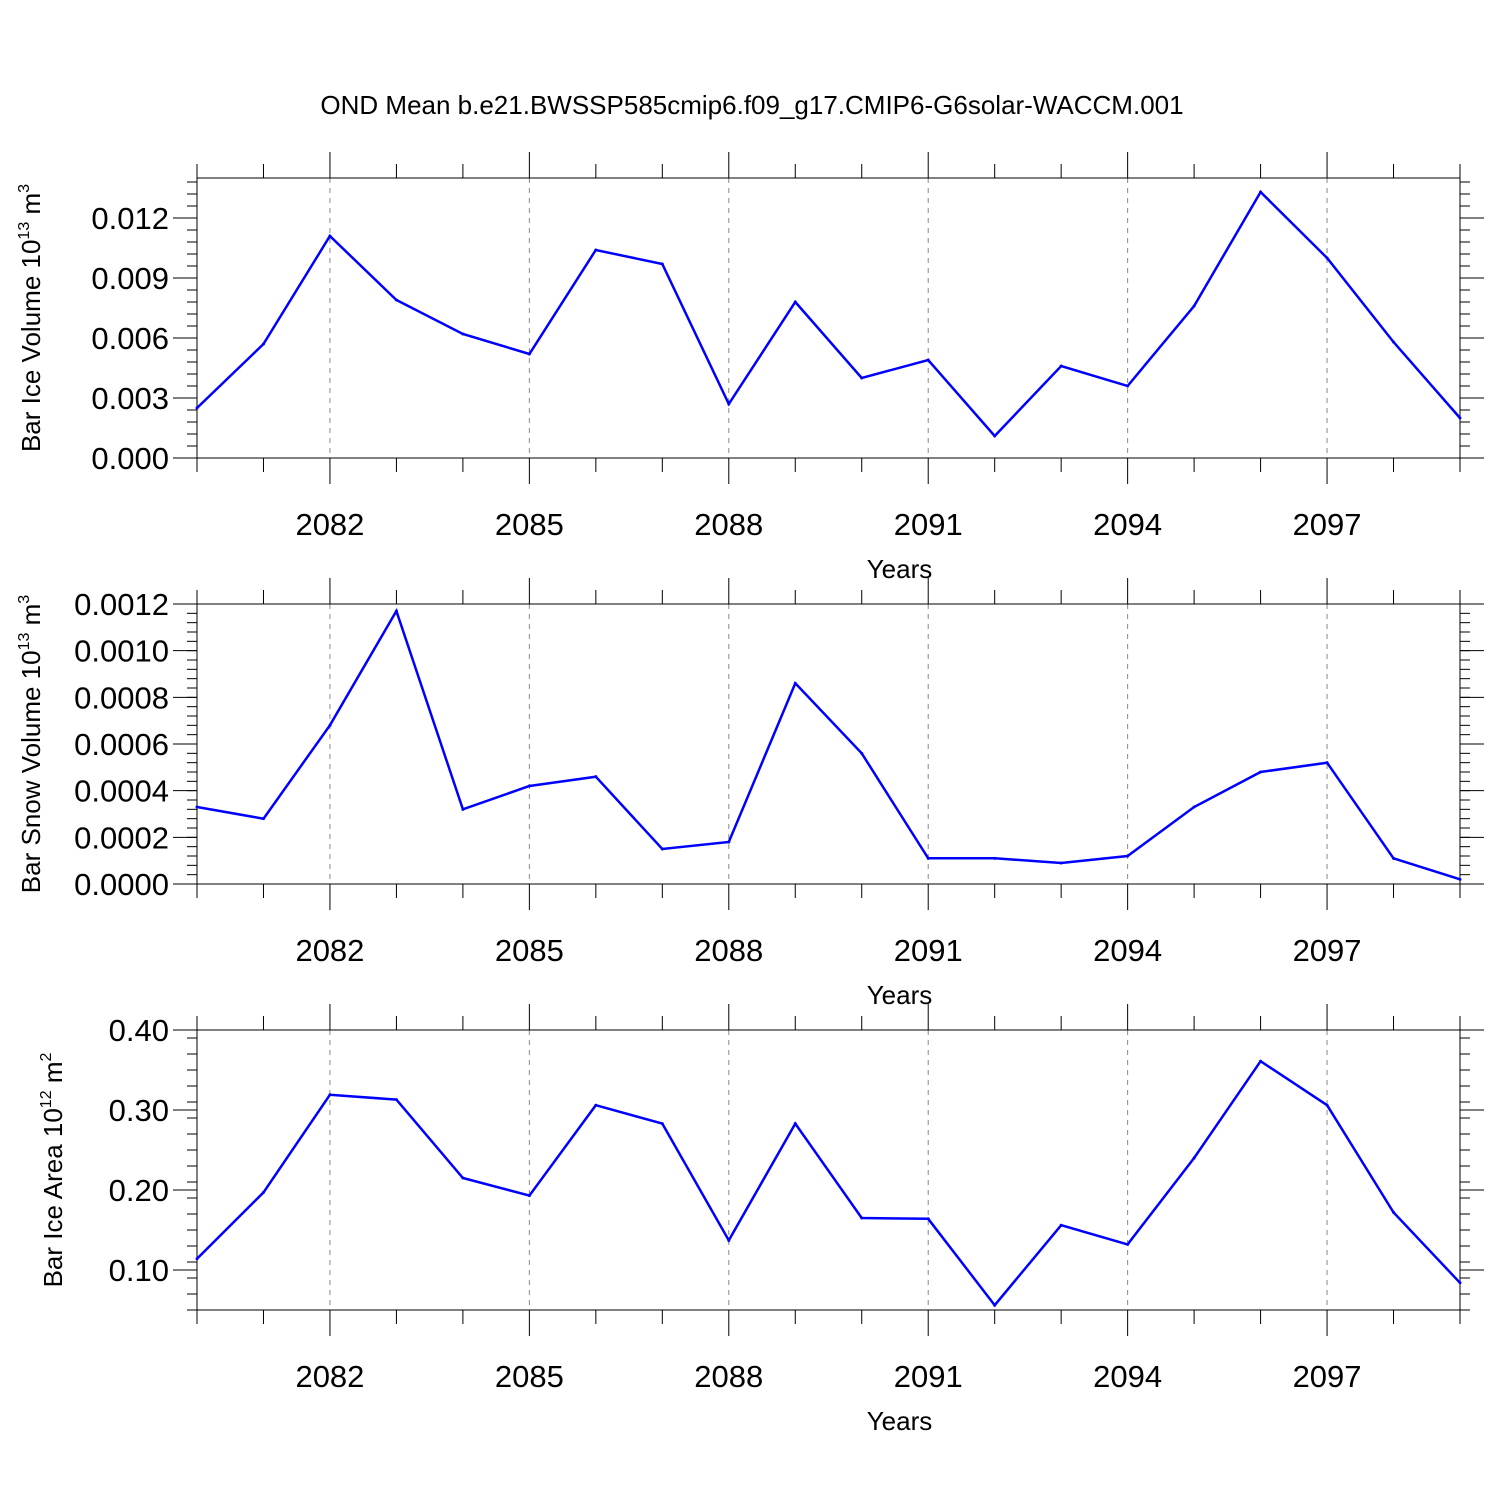 The image size is (1500, 1500). I want to click on y-tick-label: 0.0000, so click(121, 884).